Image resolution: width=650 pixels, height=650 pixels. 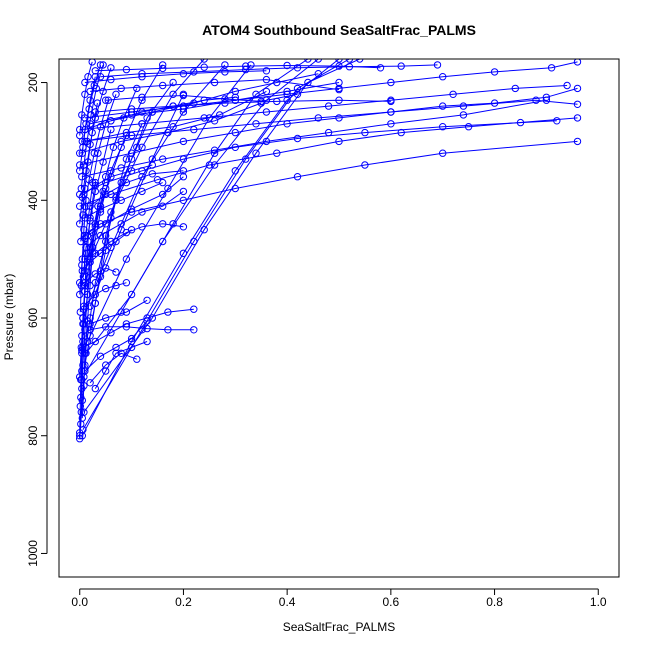 I want to click on y-tick-label: 800, so click(x=33, y=435).